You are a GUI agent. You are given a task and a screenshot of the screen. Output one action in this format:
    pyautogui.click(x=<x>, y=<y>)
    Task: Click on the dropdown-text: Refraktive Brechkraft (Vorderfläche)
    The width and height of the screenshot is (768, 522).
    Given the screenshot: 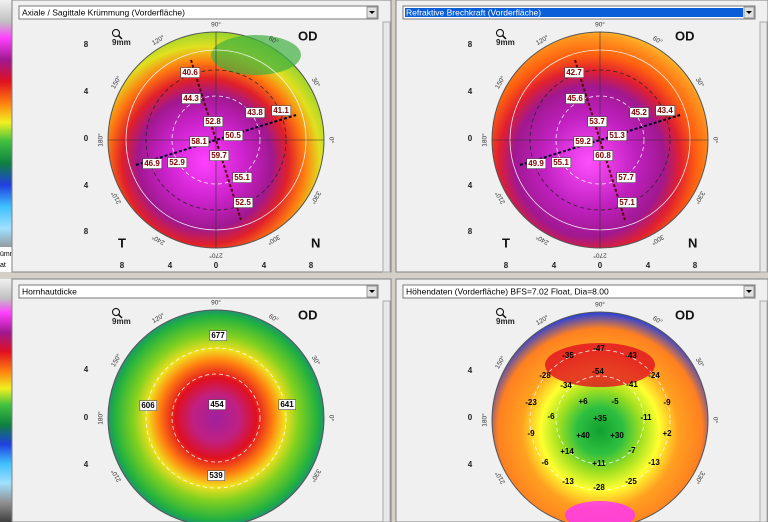 What is the action you would take?
    pyautogui.click(x=473, y=12)
    